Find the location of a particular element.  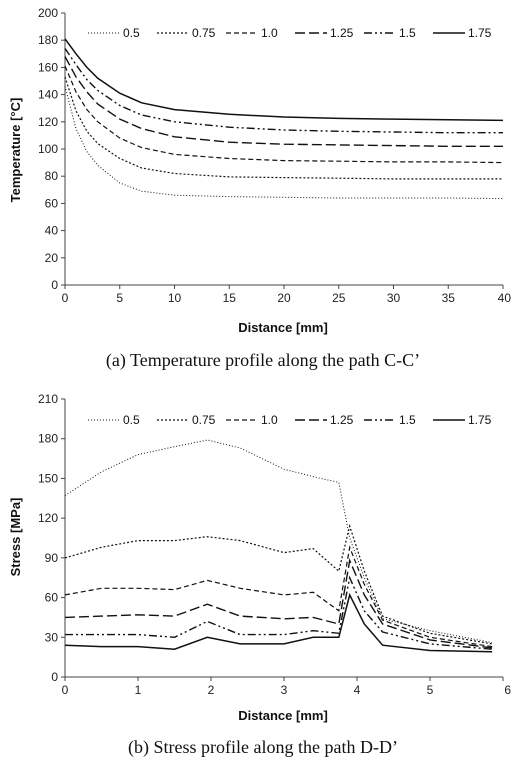

x-tick-label: 1 is located at coordinates (138, 690).